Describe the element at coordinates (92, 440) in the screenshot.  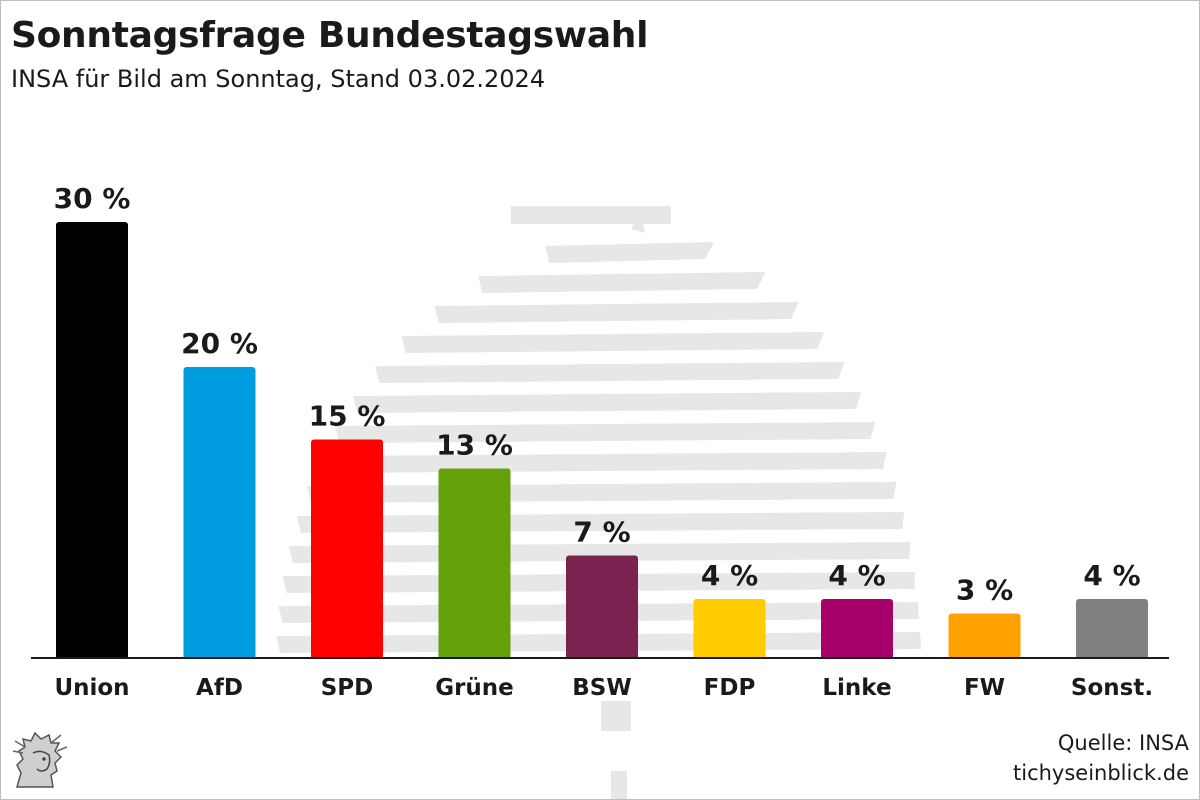
I see `bar-union` at that location.